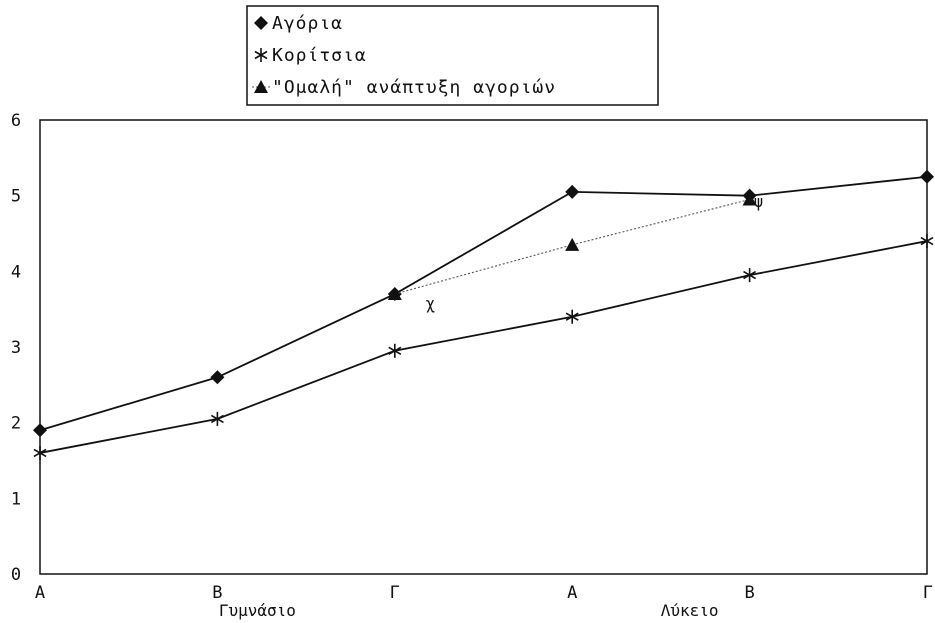 This screenshot has width=935, height=623. Describe the element at coordinates (261, 55) in the screenshot. I see `legend-star-marker` at that location.